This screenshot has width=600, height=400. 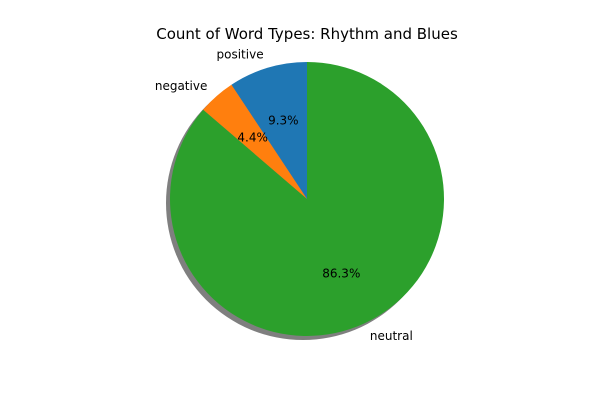 What do you see at coordinates (240, 55) in the screenshot?
I see `slice-label-positive: positive` at bounding box center [240, 55].